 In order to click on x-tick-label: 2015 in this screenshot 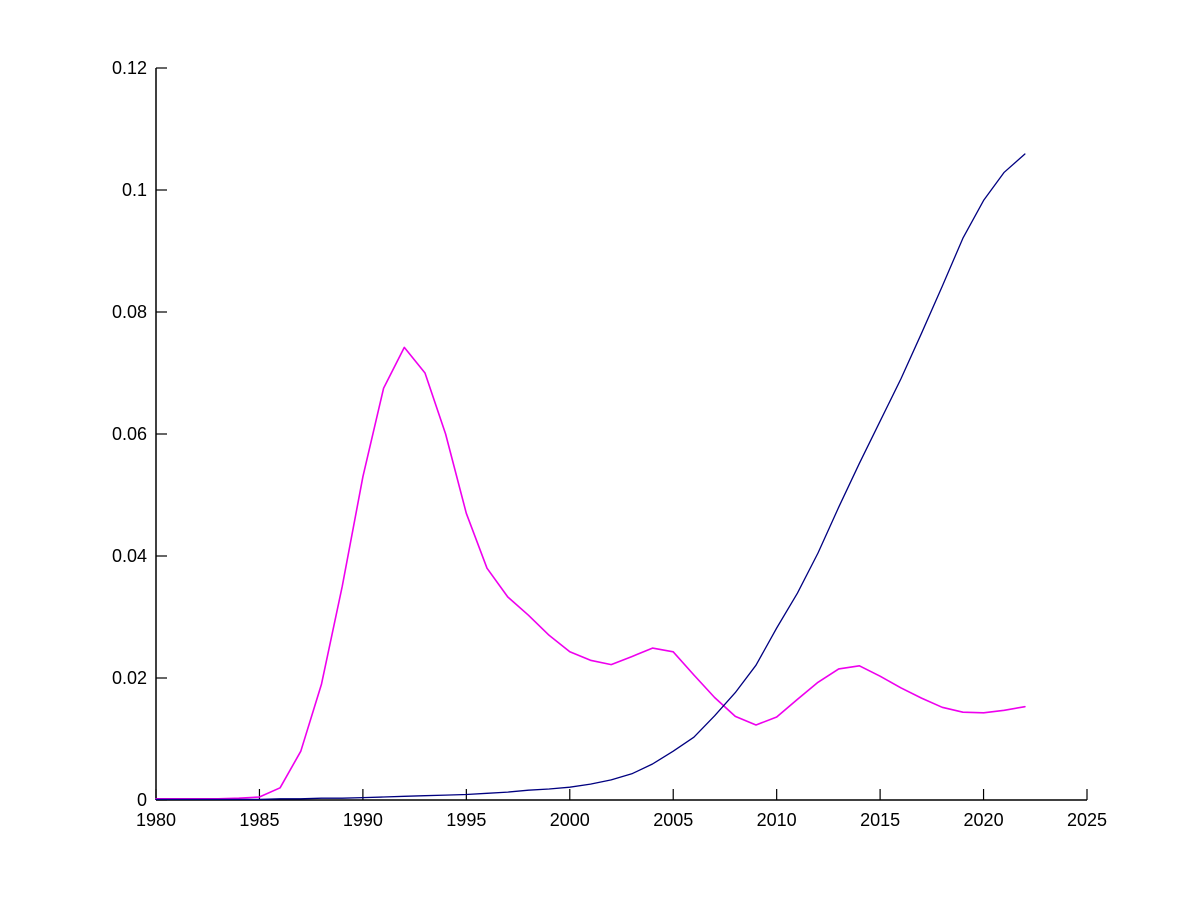, I will do `click(880, 820)`.